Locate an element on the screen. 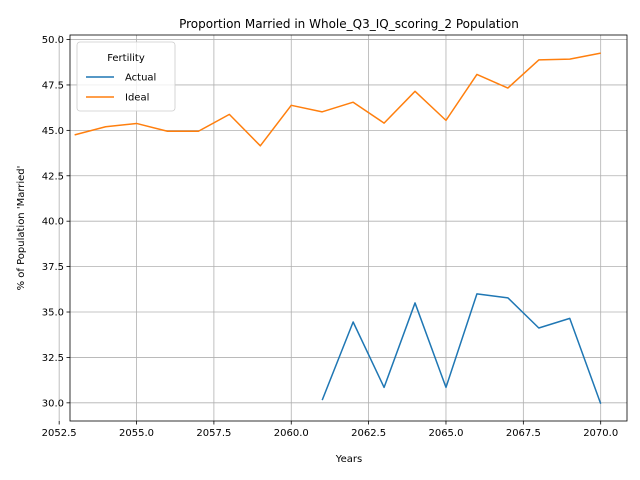 The width and height of the screenshot is (640, 480). y-tick-label: 47.5 is located at coordinates (53, 85).